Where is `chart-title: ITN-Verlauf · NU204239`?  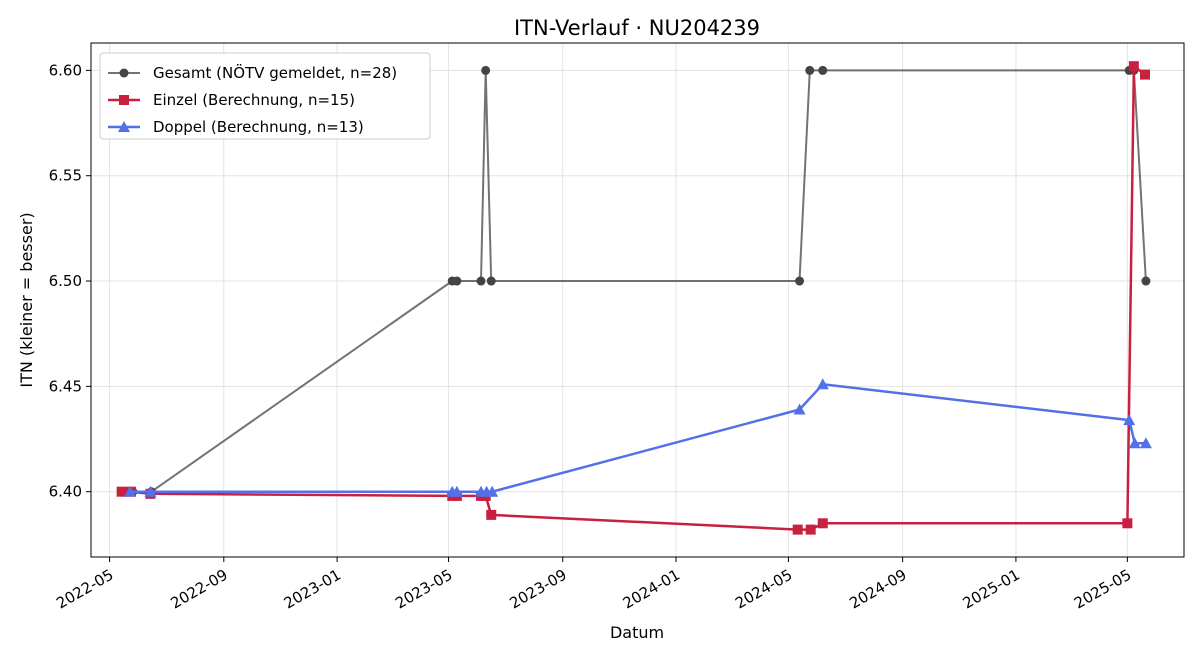 chart-title: ITN-Verlauf · NU204239 is located at coordinates (637, 28).